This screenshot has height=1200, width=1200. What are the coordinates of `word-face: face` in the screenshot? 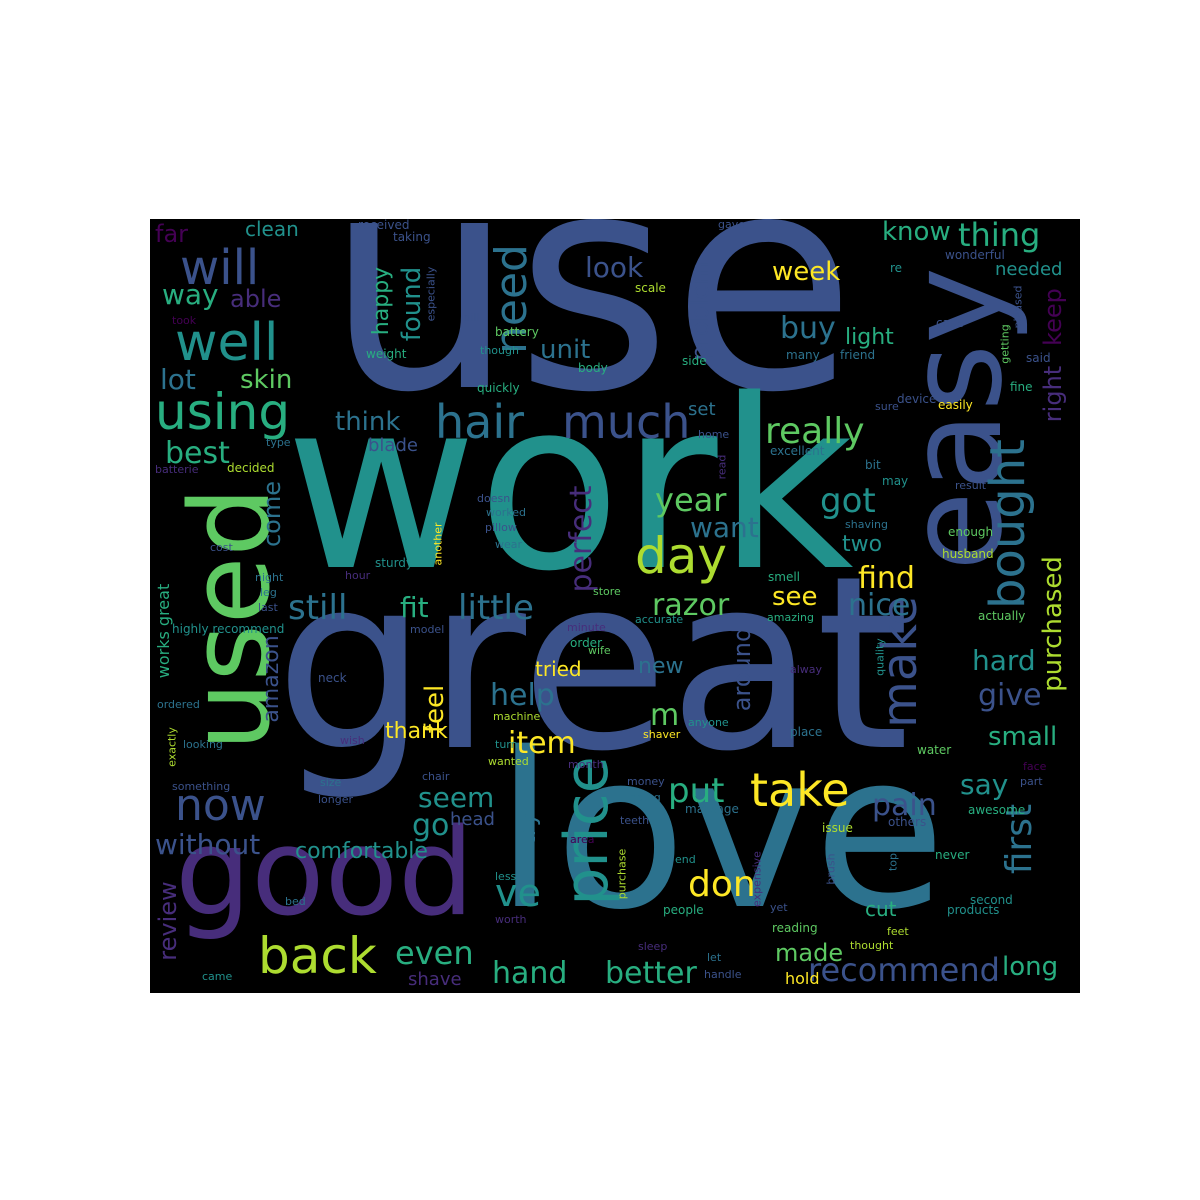 It's located at (1035, 766).